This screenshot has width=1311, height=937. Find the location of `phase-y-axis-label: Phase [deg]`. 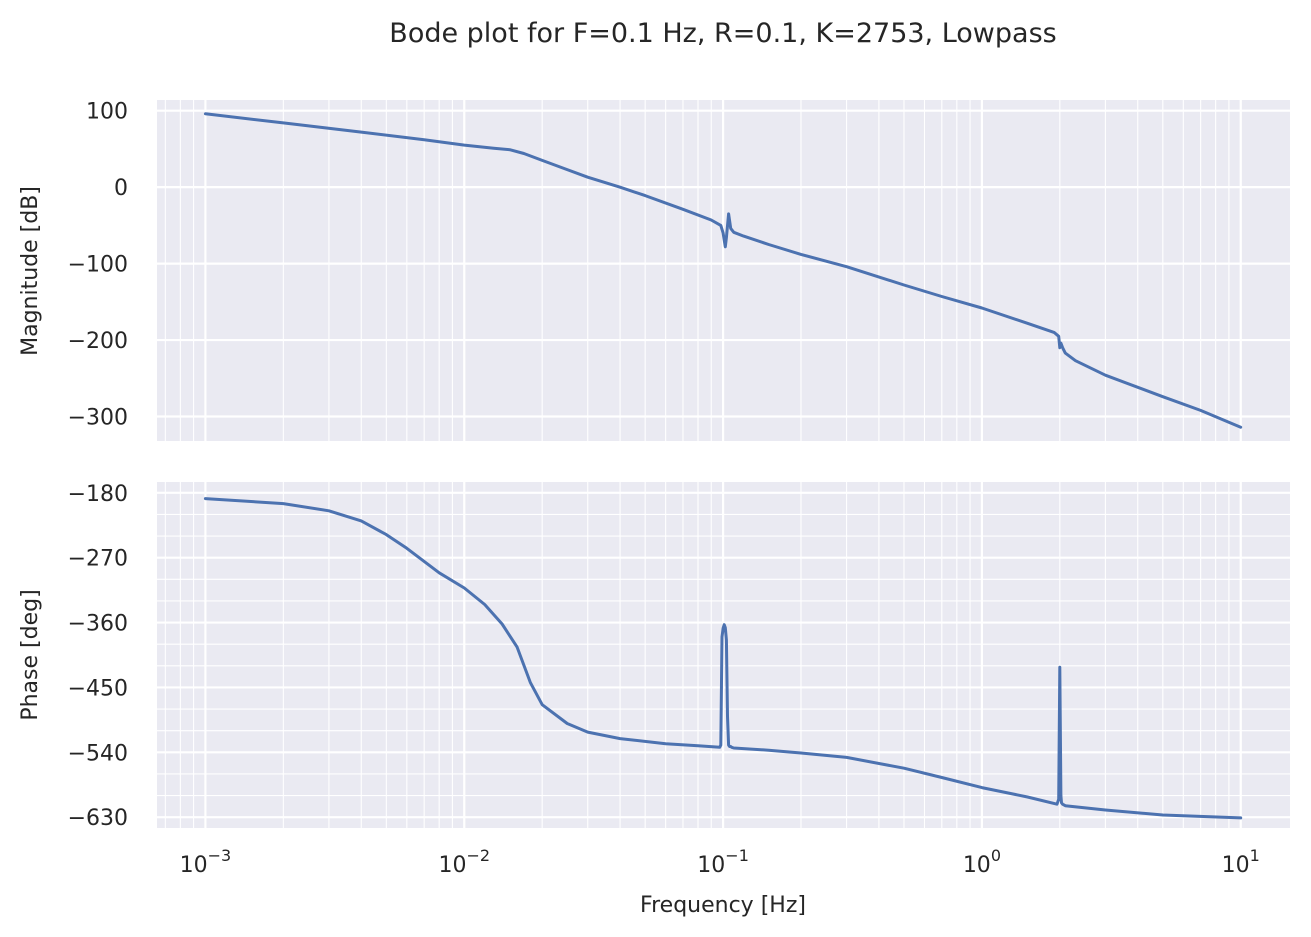

phase-y-axis-label: Phase [deg] is located at coordinates (30, 654).